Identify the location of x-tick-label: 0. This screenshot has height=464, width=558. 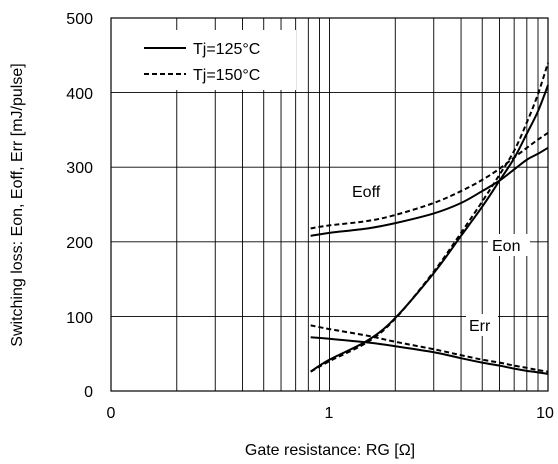
(111, 413).